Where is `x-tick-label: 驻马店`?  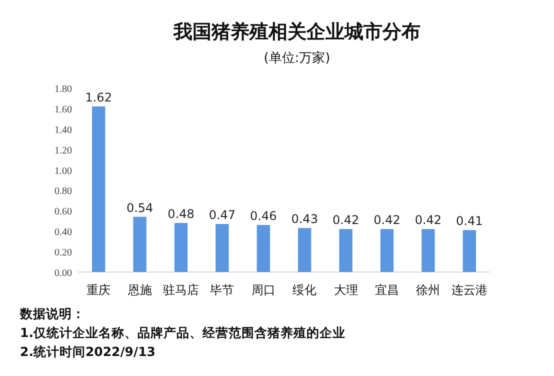 x-tick-label: 驻马店 is located at coordinates (181, 290).